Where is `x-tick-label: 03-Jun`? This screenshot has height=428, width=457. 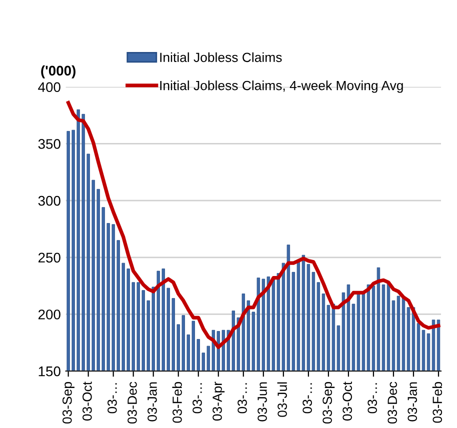
x-tick-label: 03-Jun is located at coordinates (262, 402).